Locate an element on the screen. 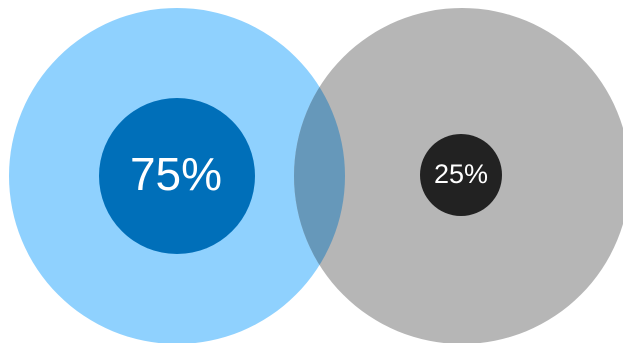 Image resolution: width=623 pixels, height=343 pixels. left-inner-circle is located at coordinates (177, 176).